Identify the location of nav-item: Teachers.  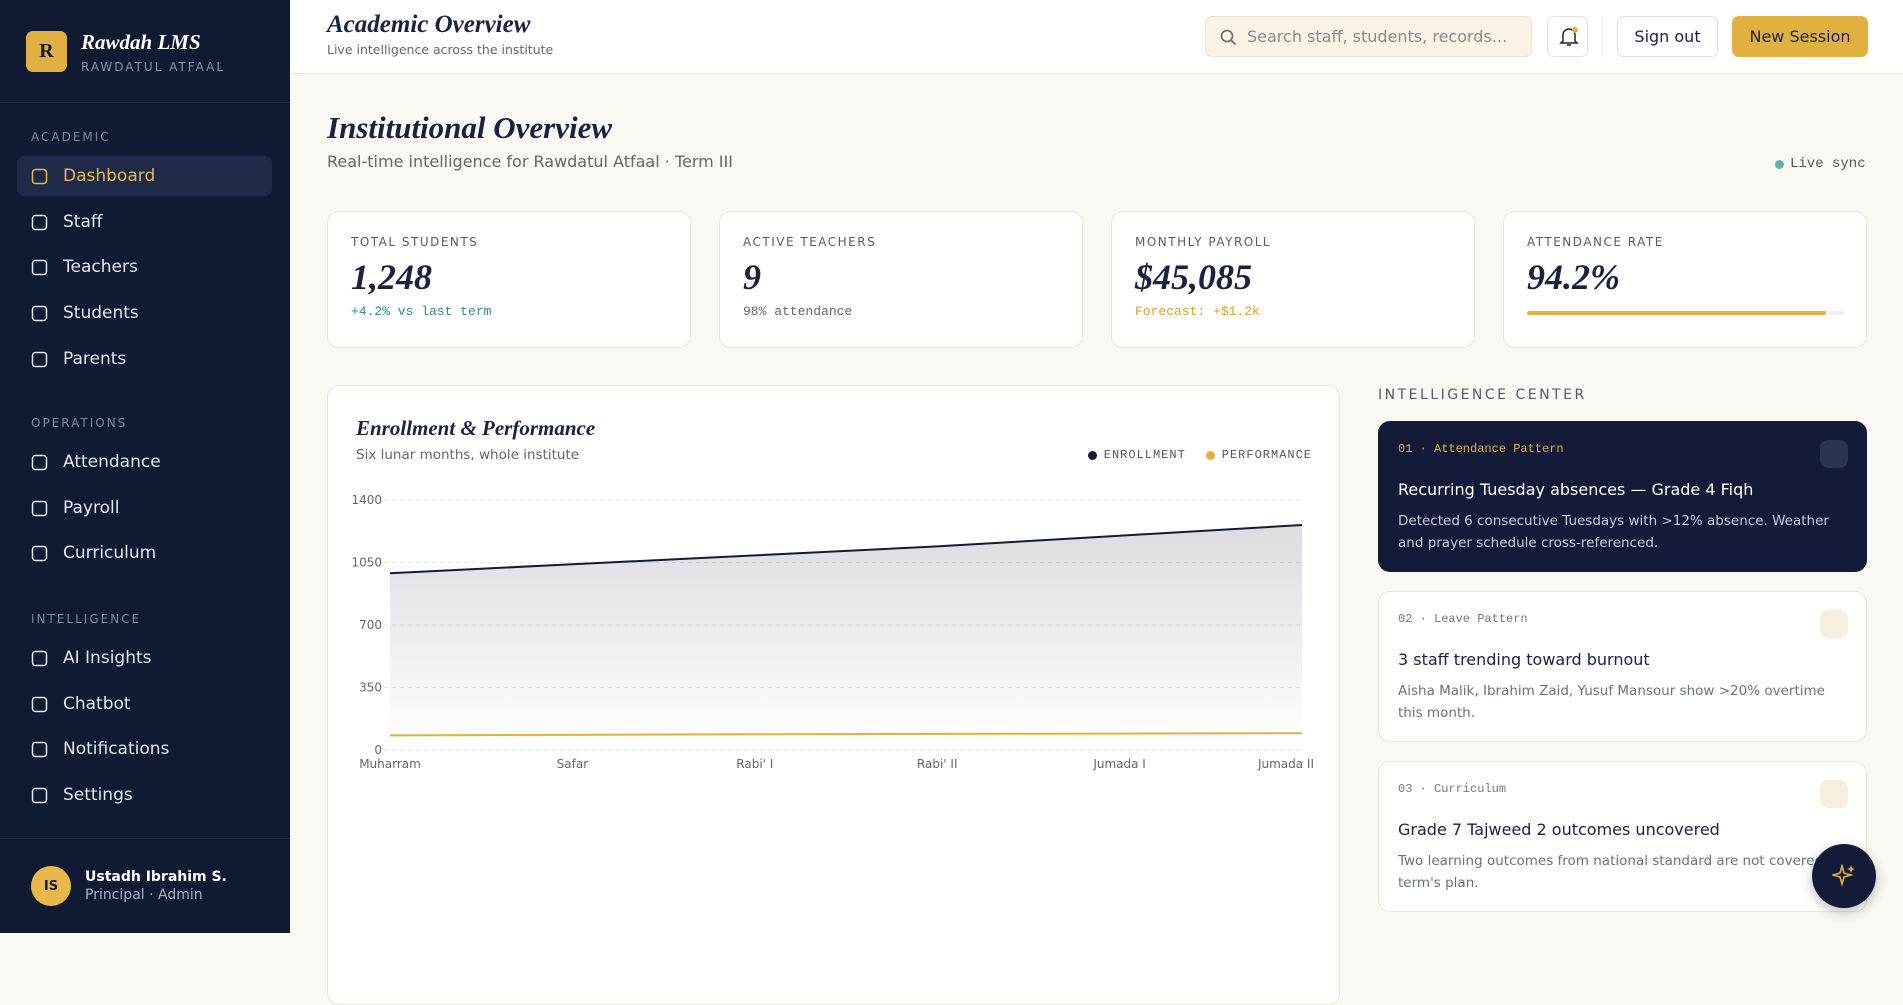
(144, 267).